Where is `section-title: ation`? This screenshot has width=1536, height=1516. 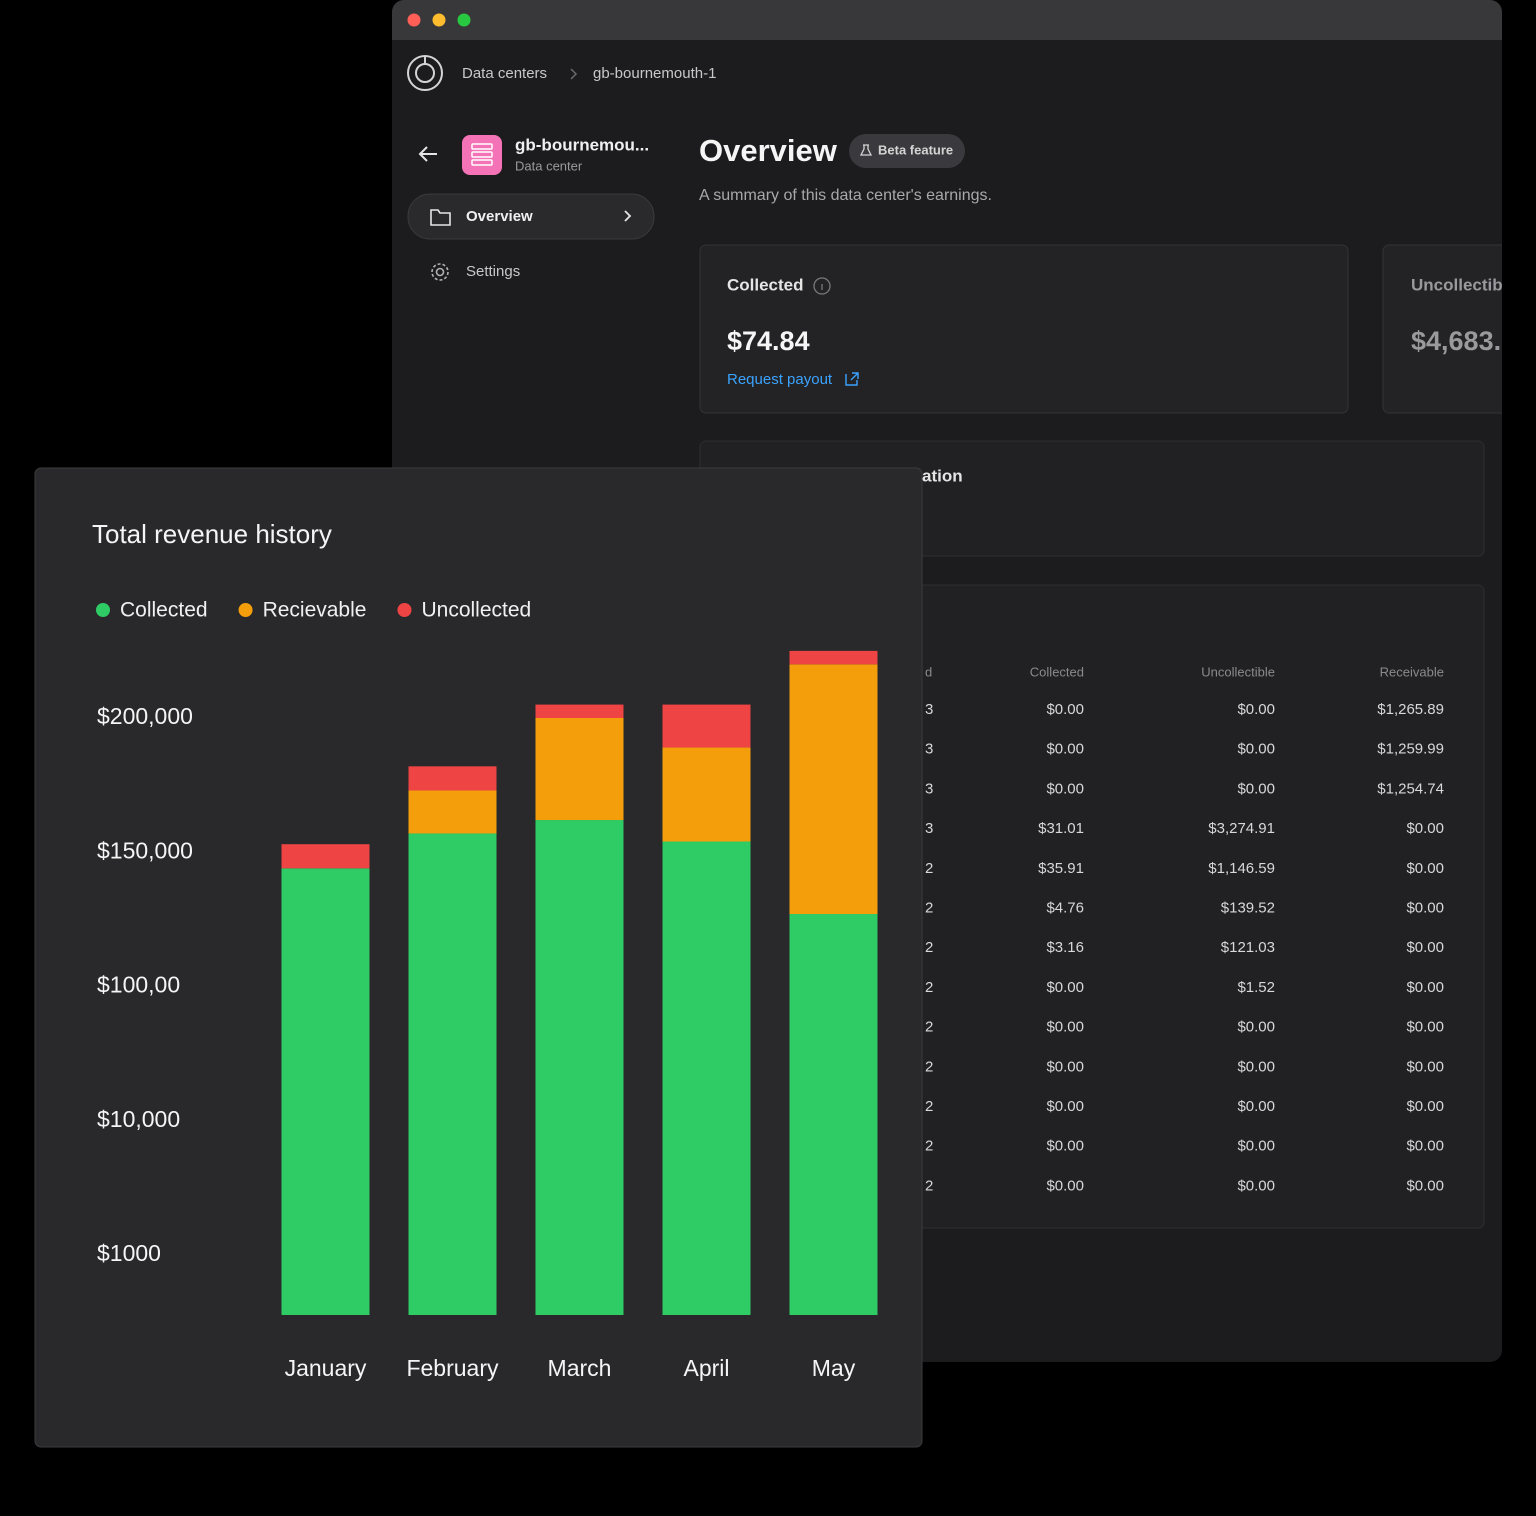 section-title: ation is located at coordinates (942, 475).